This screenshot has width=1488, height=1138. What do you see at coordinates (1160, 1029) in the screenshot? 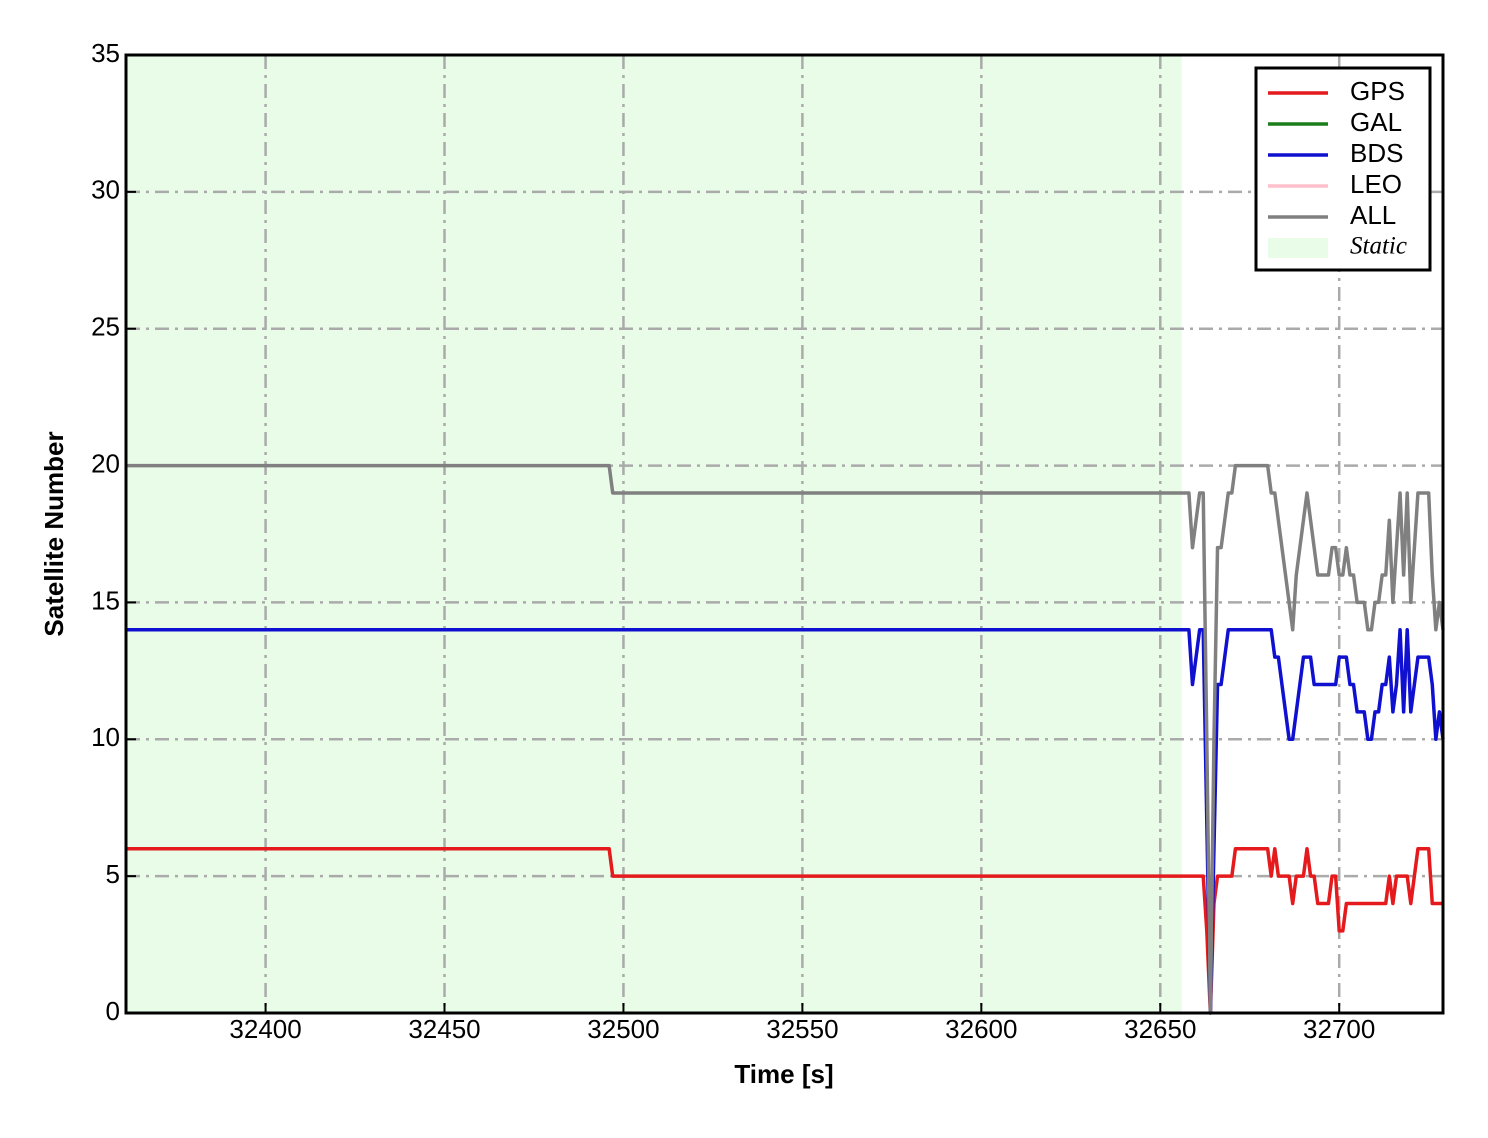
I see `x-tick-label: 32650` at bounding box center [1160, 1029].